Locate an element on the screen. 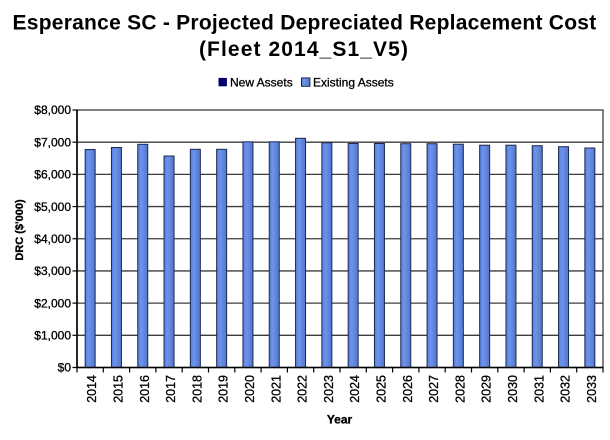  svg-text: 2033 is located at coordinates (592, 389).